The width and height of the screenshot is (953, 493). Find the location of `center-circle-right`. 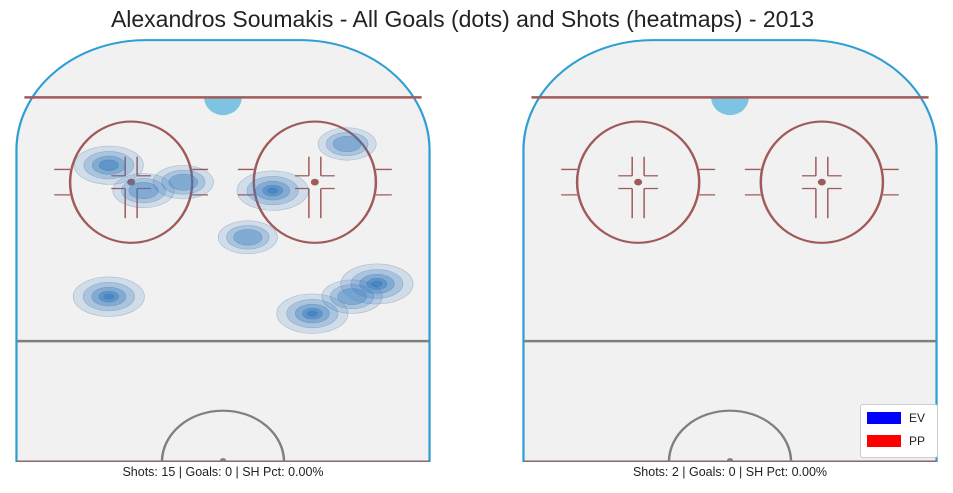

center-circle-right is located at coordinates (730, 435).